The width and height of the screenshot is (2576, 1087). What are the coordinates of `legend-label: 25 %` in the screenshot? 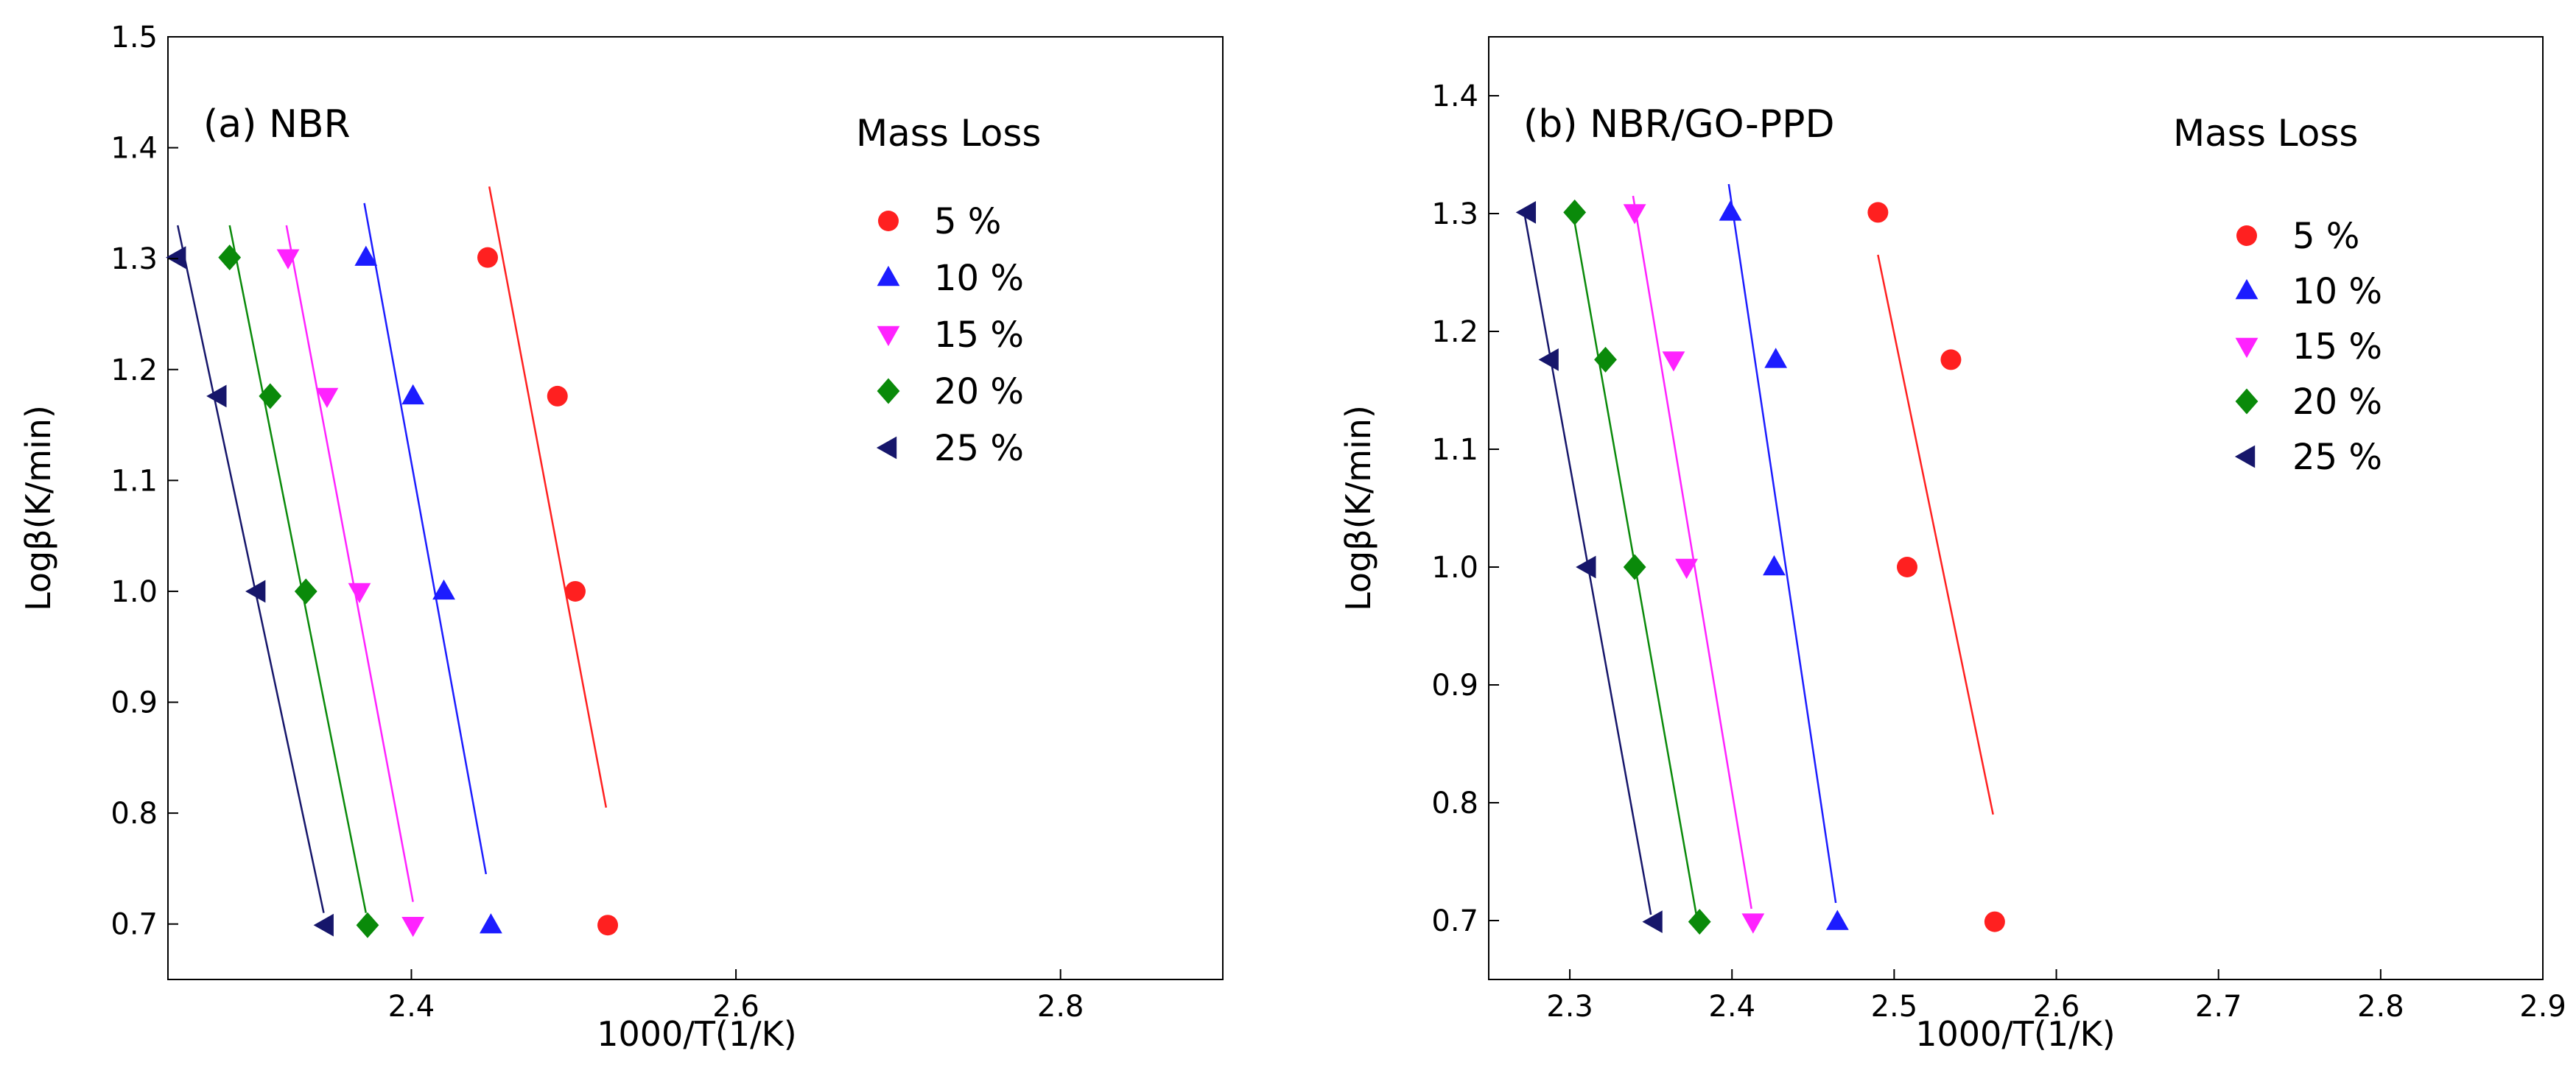 It's located at (2337, 457).